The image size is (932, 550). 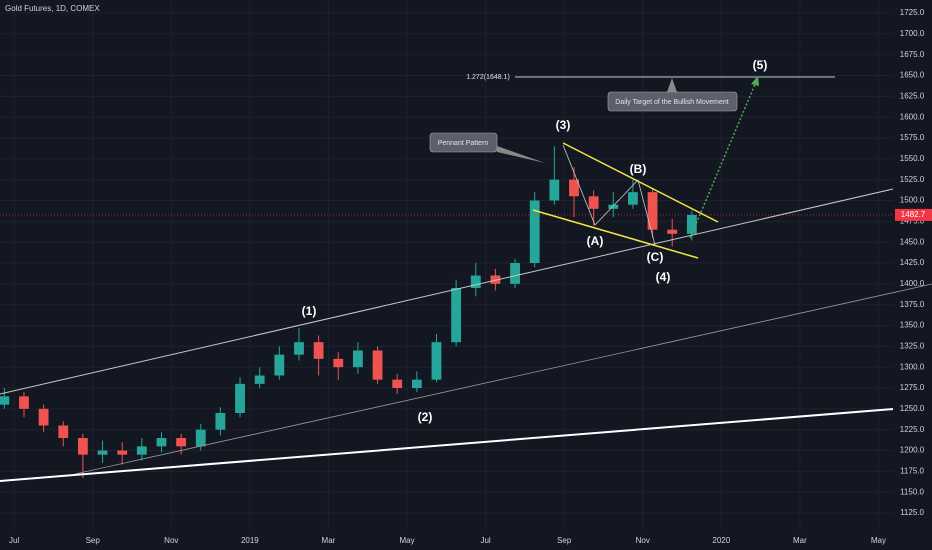 I want to click on y-tick-label: 1575.0, so click(x=912, y=137).